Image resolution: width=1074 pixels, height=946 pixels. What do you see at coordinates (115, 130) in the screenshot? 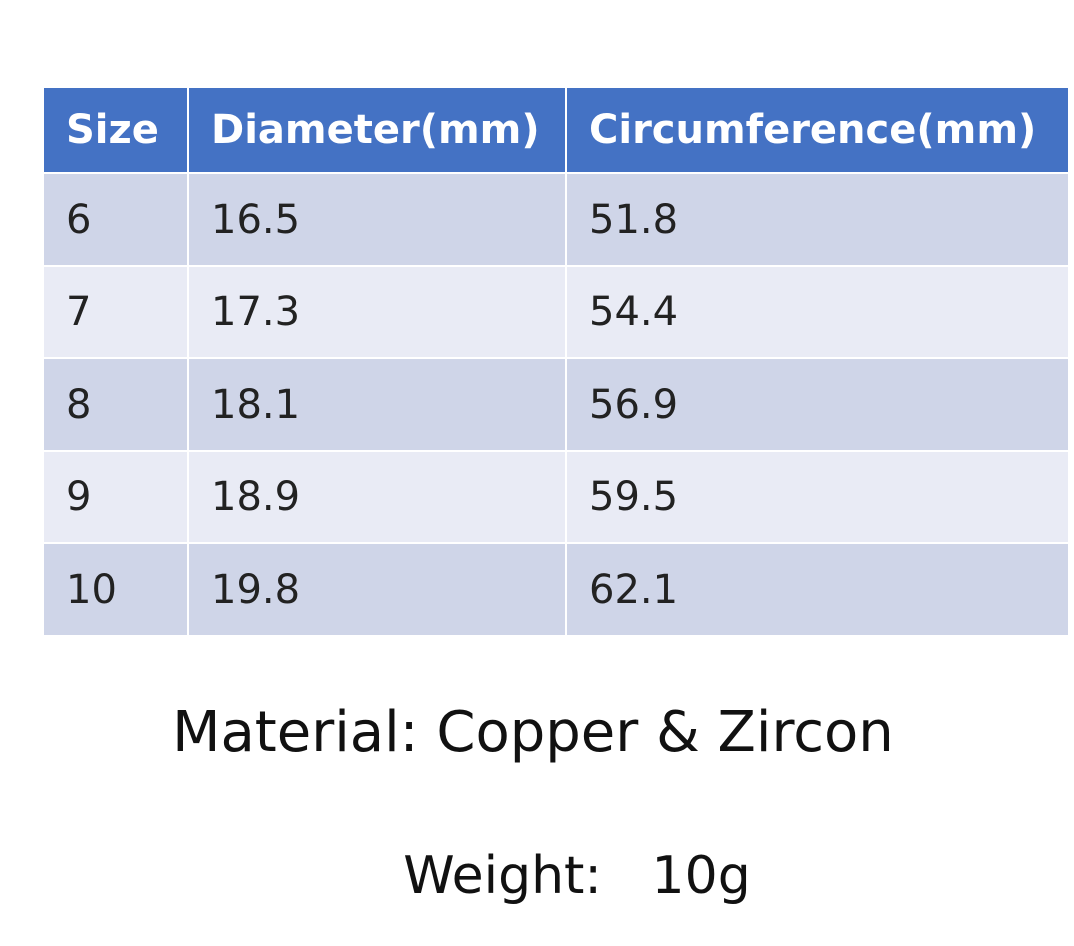
I see `header-cell: Size` at bounding box center [115, 130].